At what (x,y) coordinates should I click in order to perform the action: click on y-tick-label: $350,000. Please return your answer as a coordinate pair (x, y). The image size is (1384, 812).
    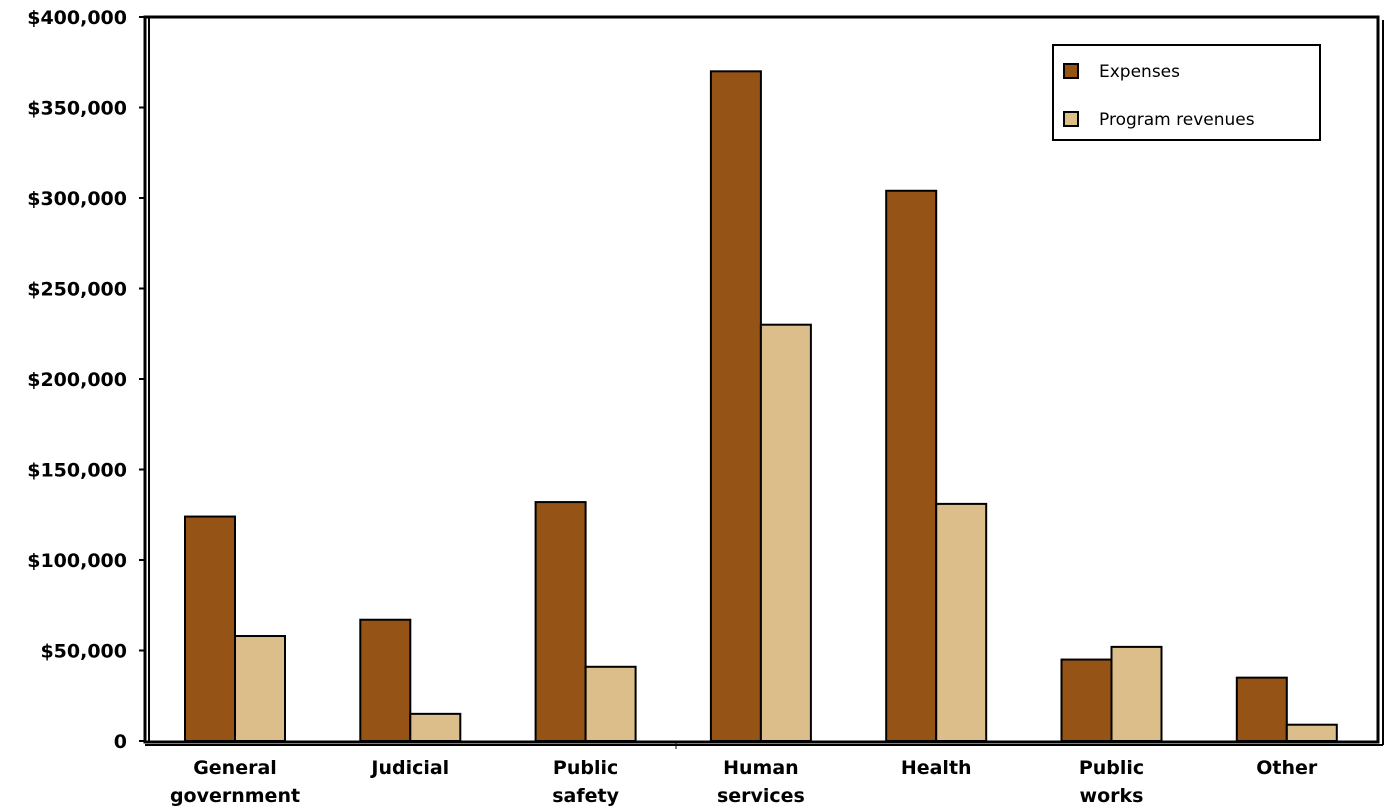
    Looking at the image, I should click on (77, 109).